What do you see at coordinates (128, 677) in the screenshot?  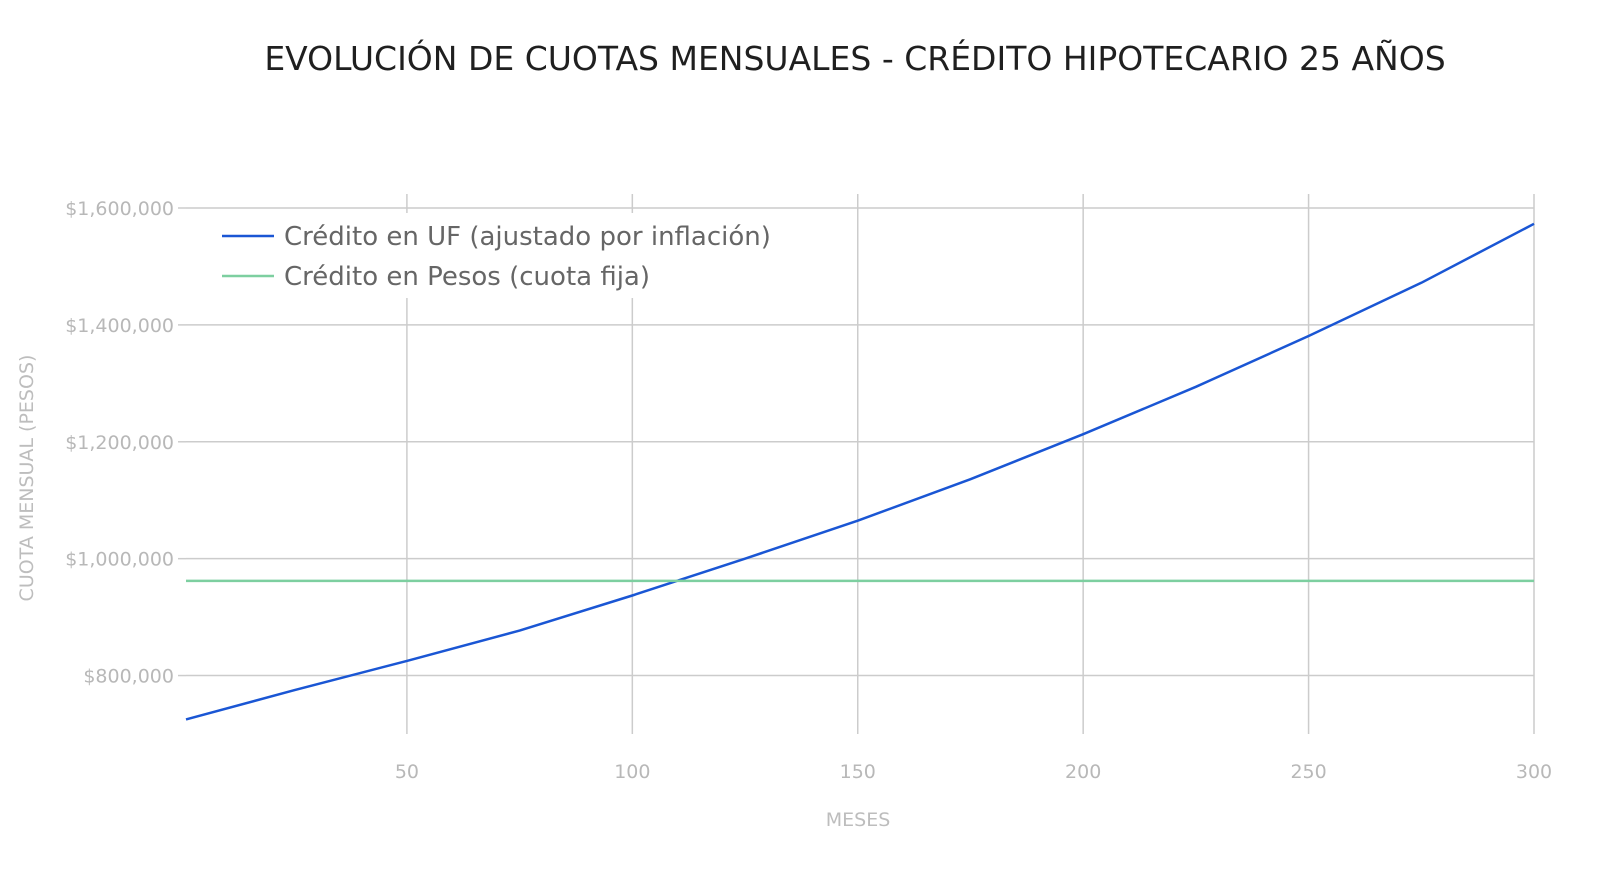 I see `y-tick-label: $800,000` at bounding box center [128, 677].